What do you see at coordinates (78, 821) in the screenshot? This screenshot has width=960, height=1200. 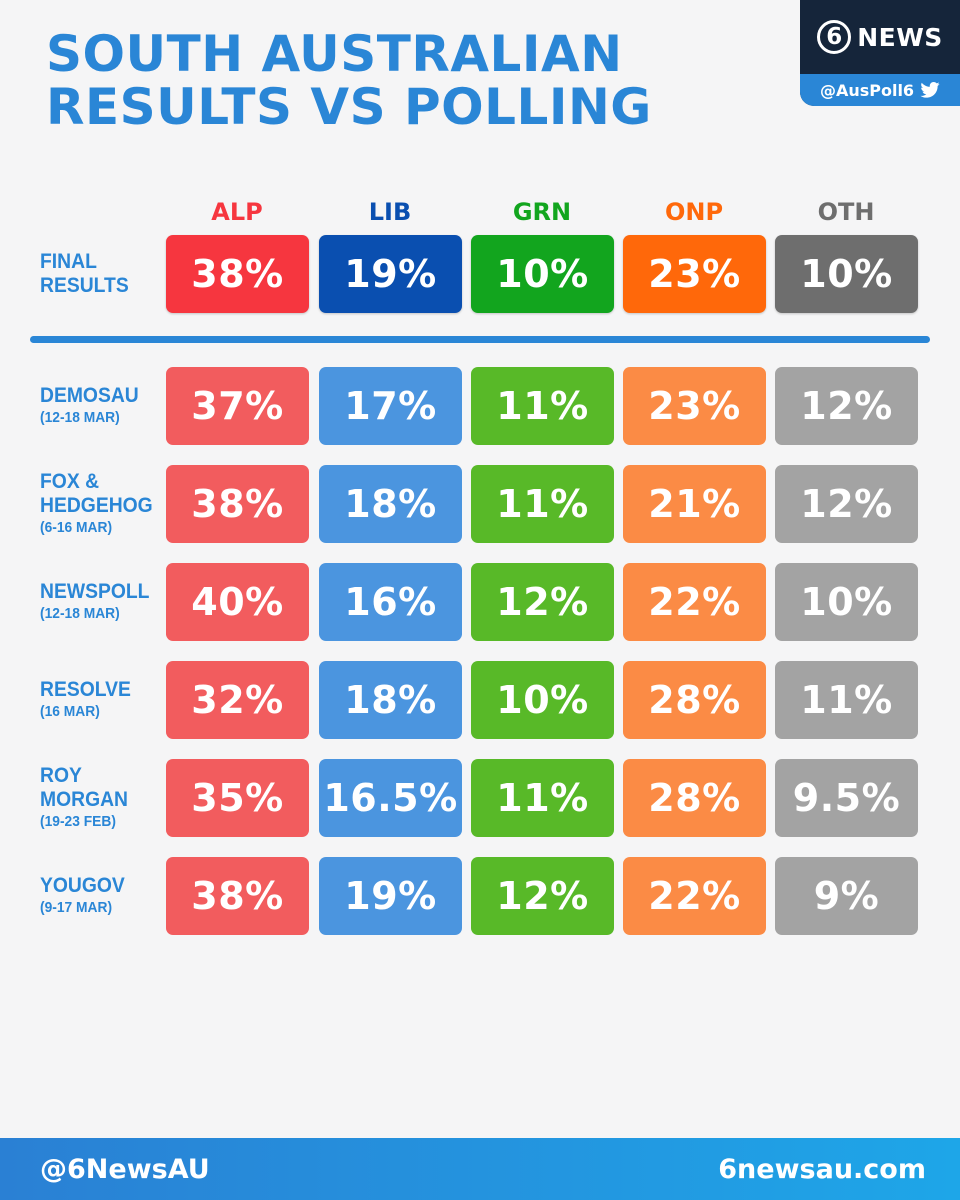 I see `poll-dates: (19-23 FEB)` at bounding box center [78, 821].